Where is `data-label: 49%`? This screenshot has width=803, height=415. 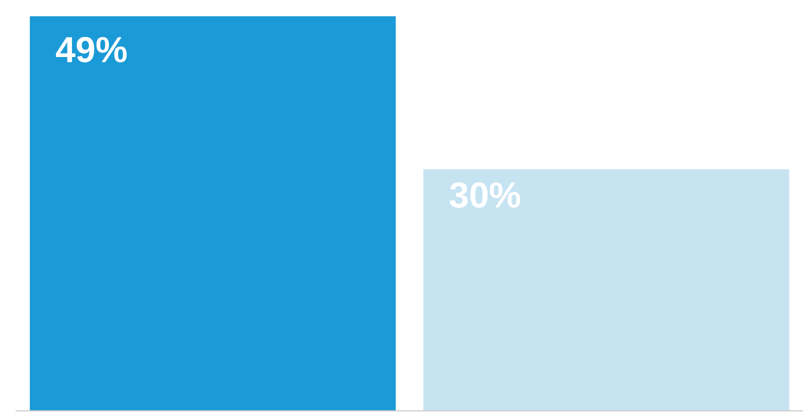
data-label: 49% is located at coordinates (91, 49).